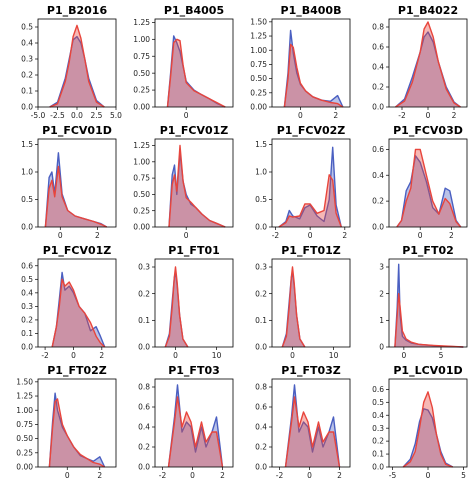 This screenshot has width=474, height=483. Describe the element at coordinates (183, 182) in the screenshot. I see `kde-panel: P1_FCV01Z 0 0.00 0.25 0.50 0.75 1.00 1.25` at that location.